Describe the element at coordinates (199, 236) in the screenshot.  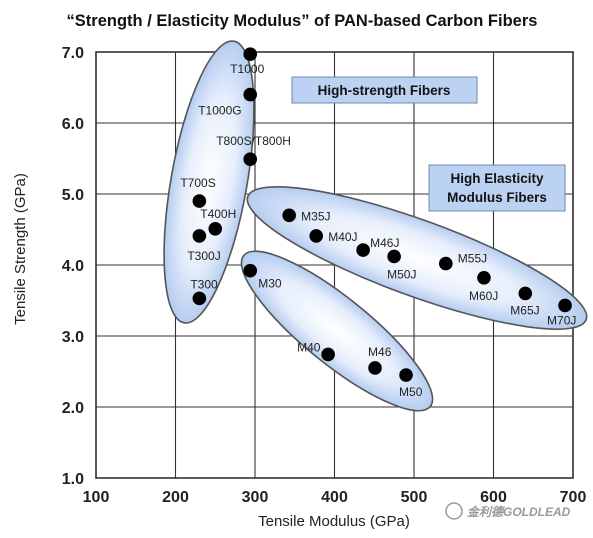
I see `data-point-t300j` at that location.